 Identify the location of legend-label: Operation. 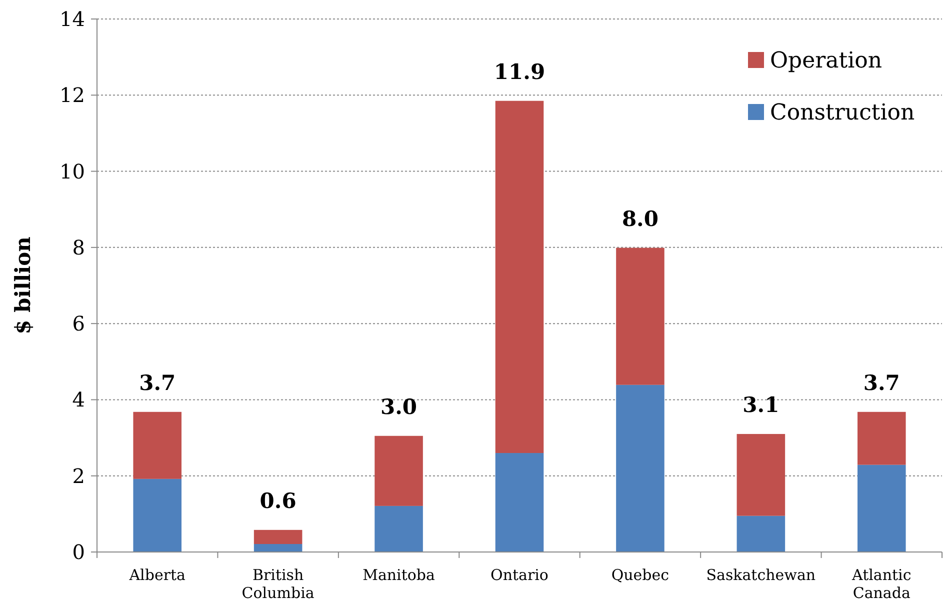
(826, 61).